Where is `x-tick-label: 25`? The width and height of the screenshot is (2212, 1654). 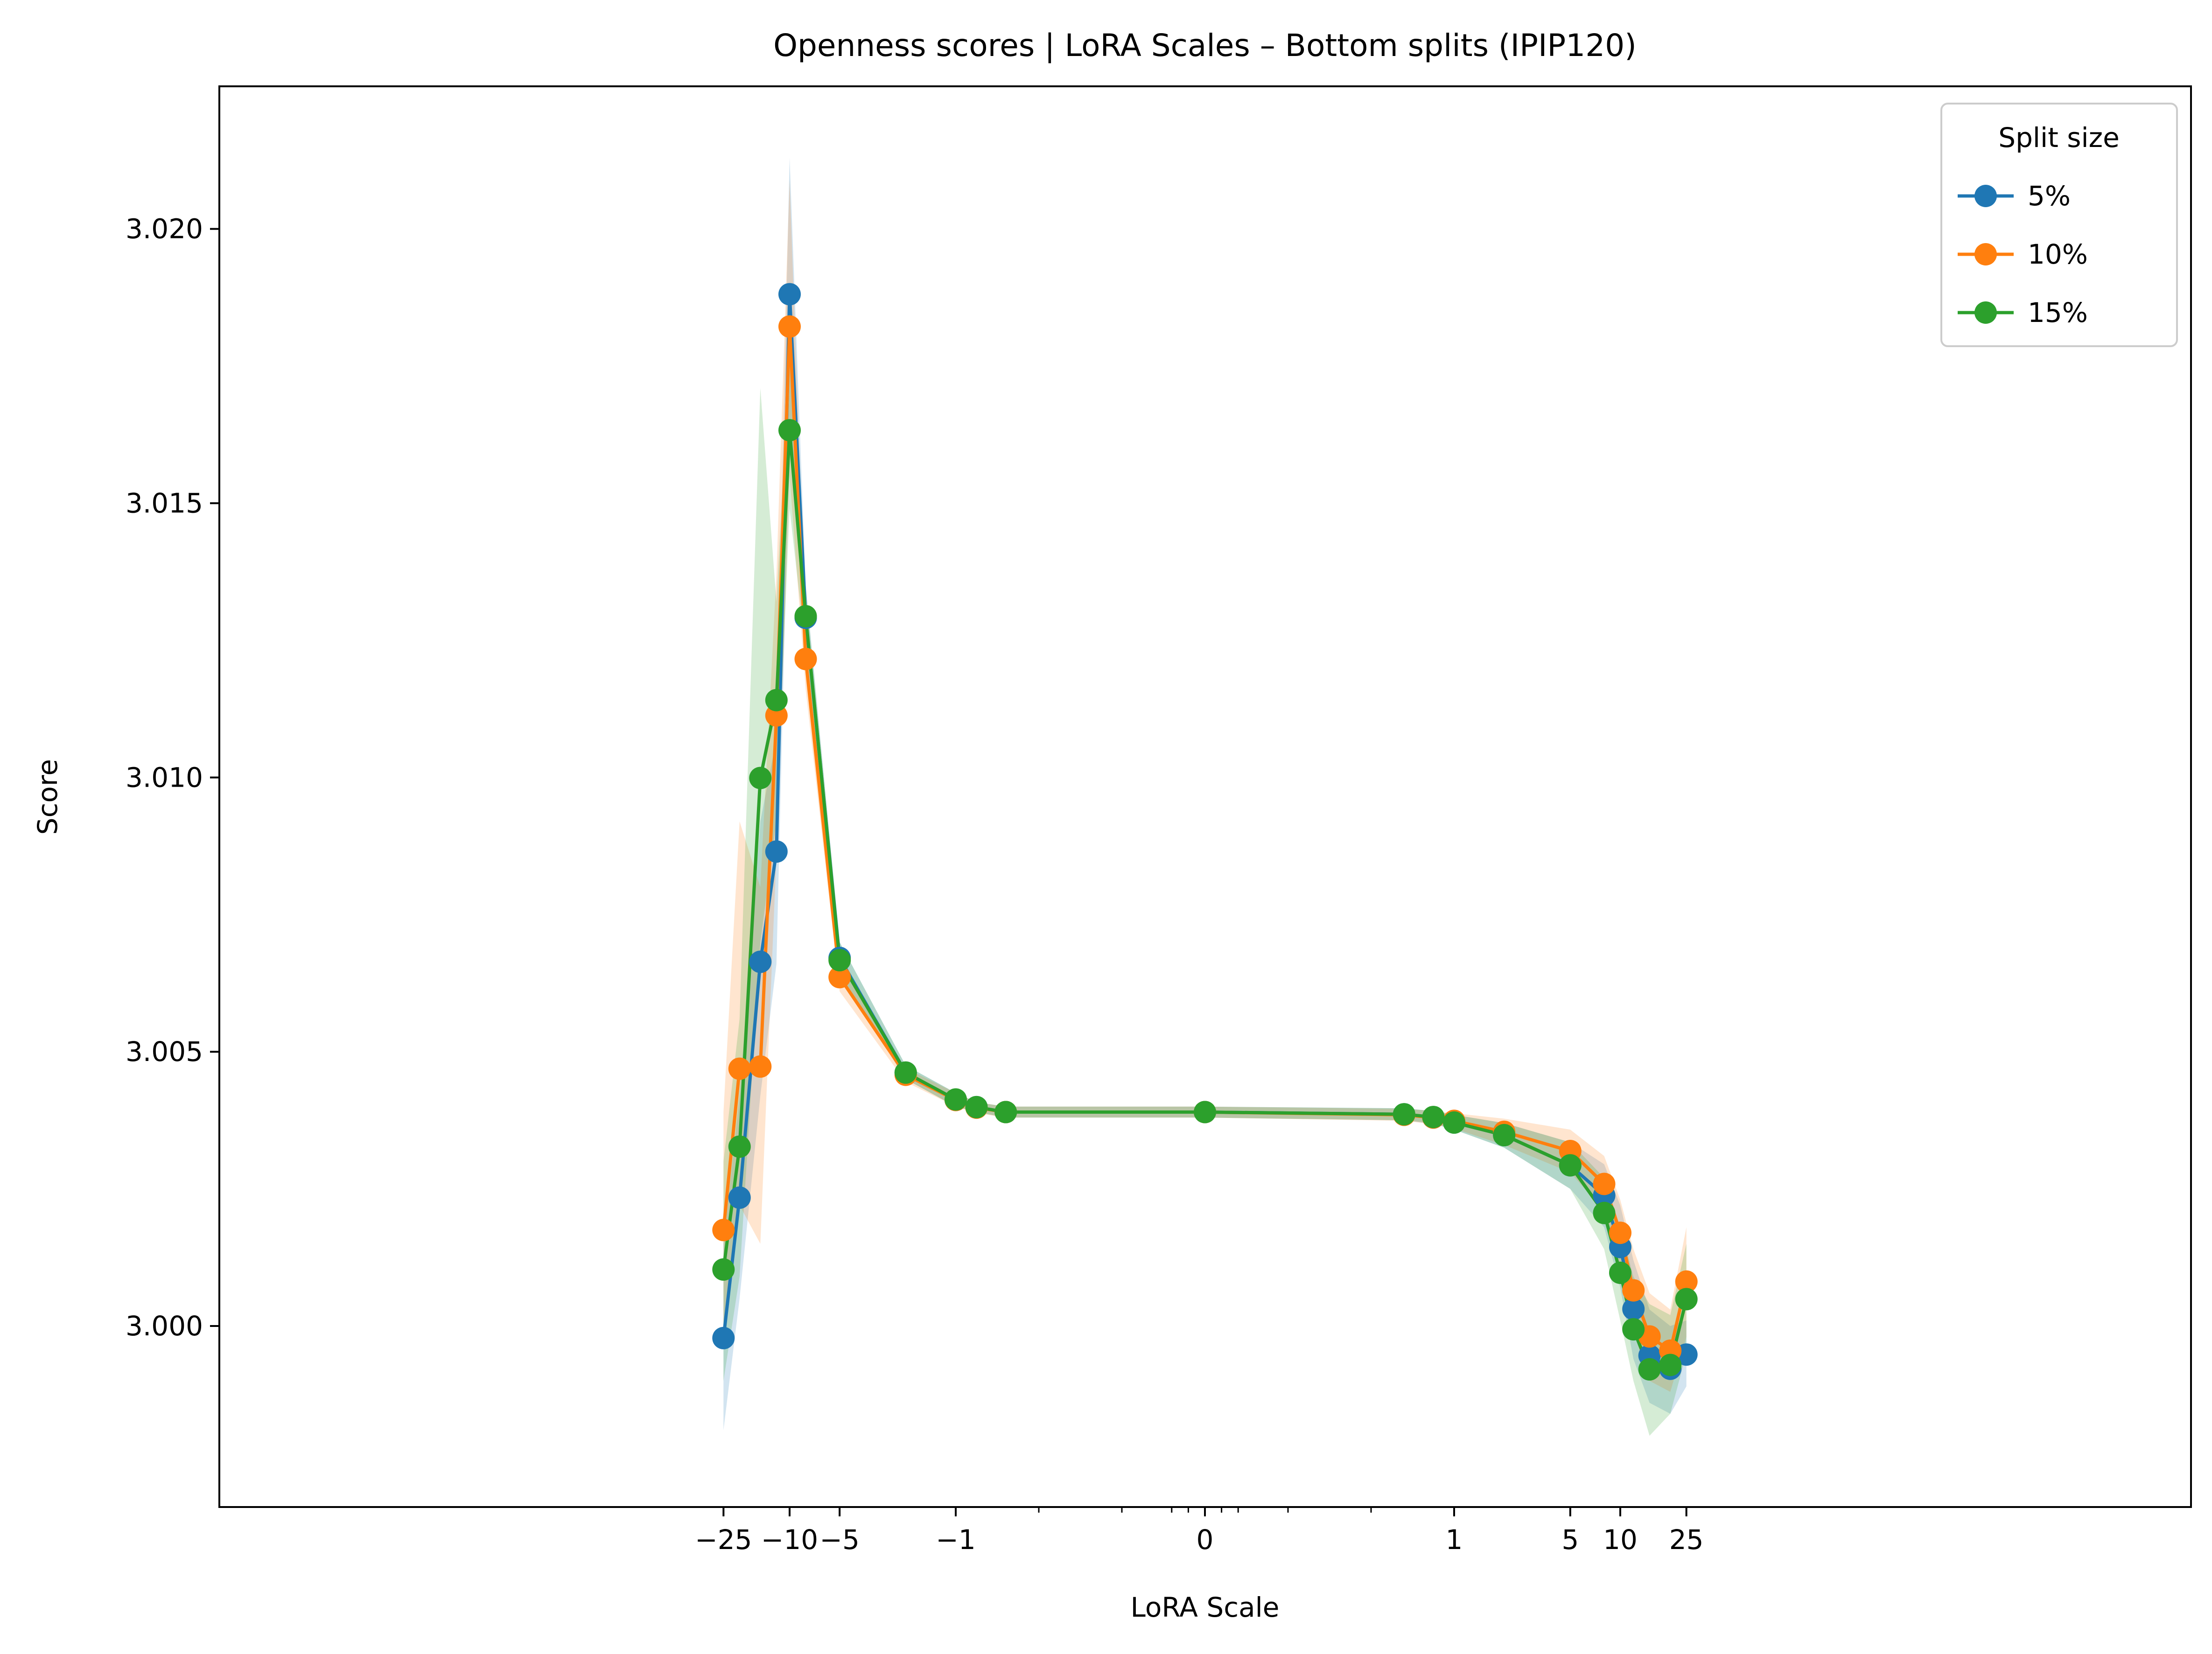
x-tick-label: 25 is located at coordinates (1686, 1540).